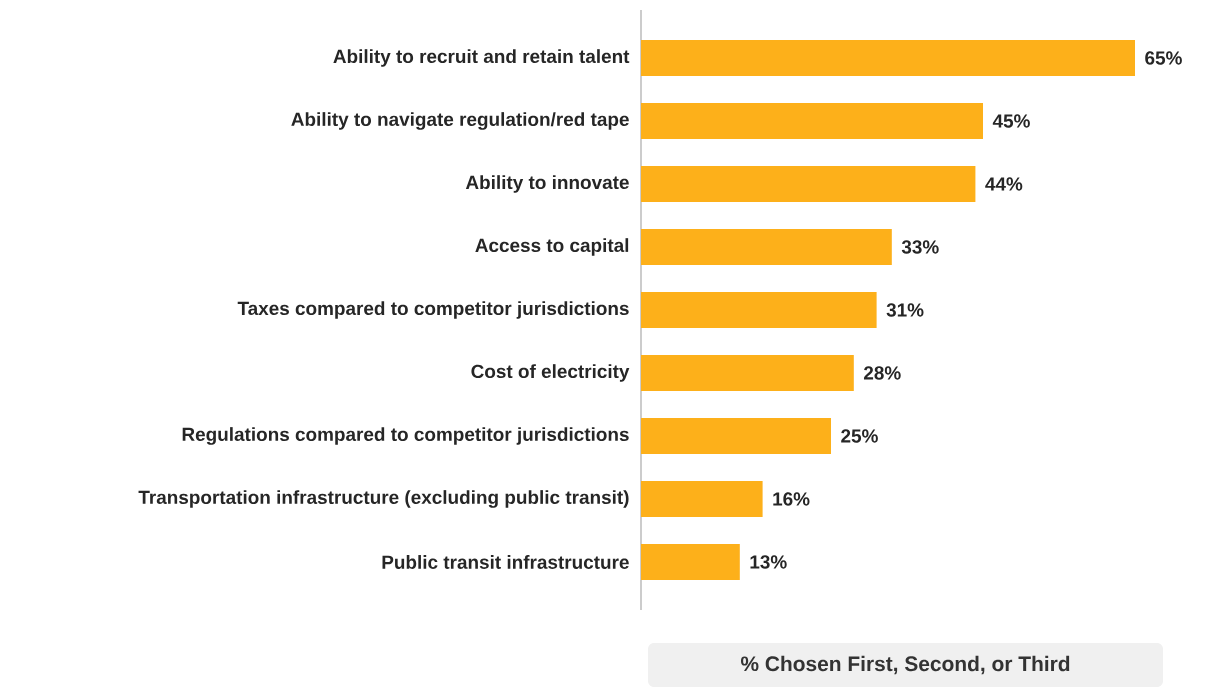 The height and width of the screenshot is (687, 1205). What do you see at coordinates (481, 58) in the screenshot?
I see `y-tick-label: Ability to recruit and retain talent` at bounding box center [481, 58].